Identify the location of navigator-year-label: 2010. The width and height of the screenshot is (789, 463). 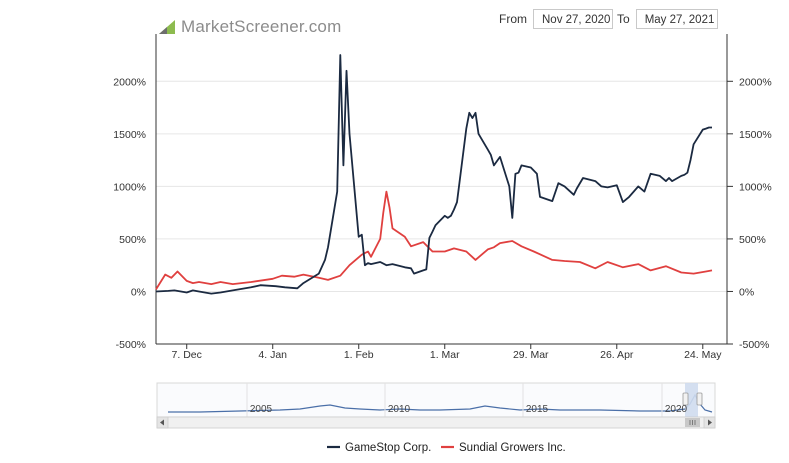
(399, 409).